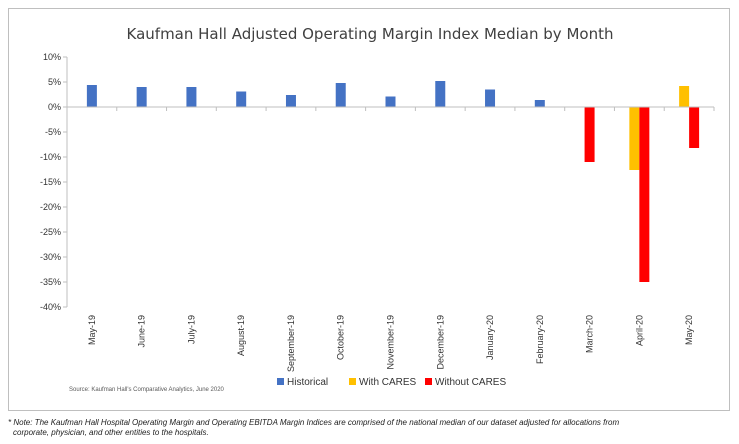  I want to click on y-tick-label: -25%, so click(50, 232).